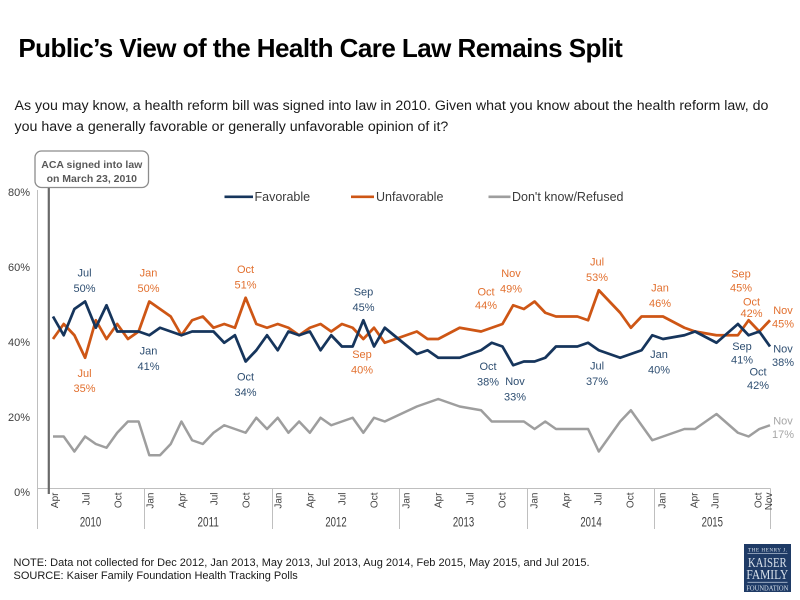  I want to click on svg-text: 0%, so click(22, 493).